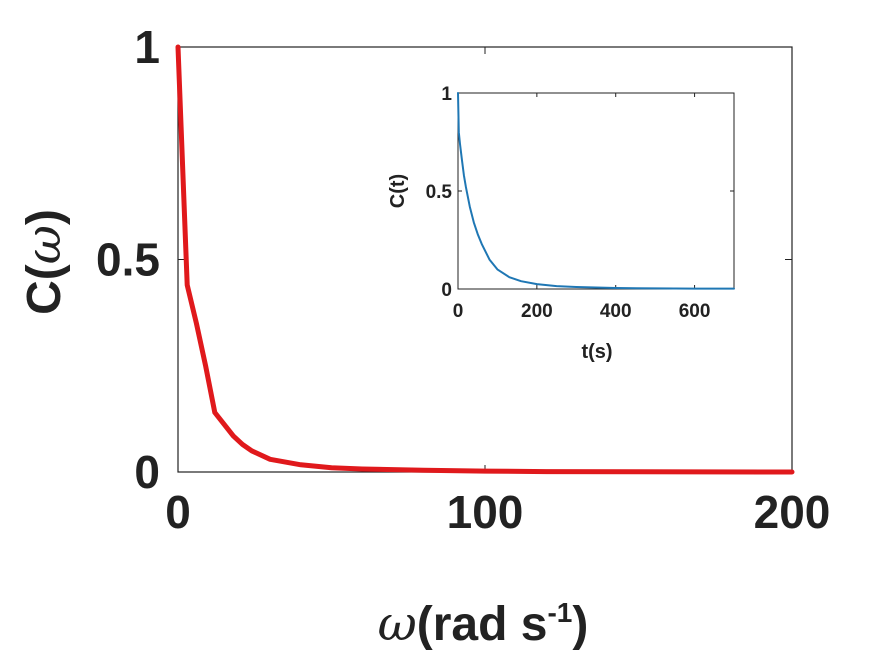  I want to click on main-x-label-sup: -1, so click(559, 612).